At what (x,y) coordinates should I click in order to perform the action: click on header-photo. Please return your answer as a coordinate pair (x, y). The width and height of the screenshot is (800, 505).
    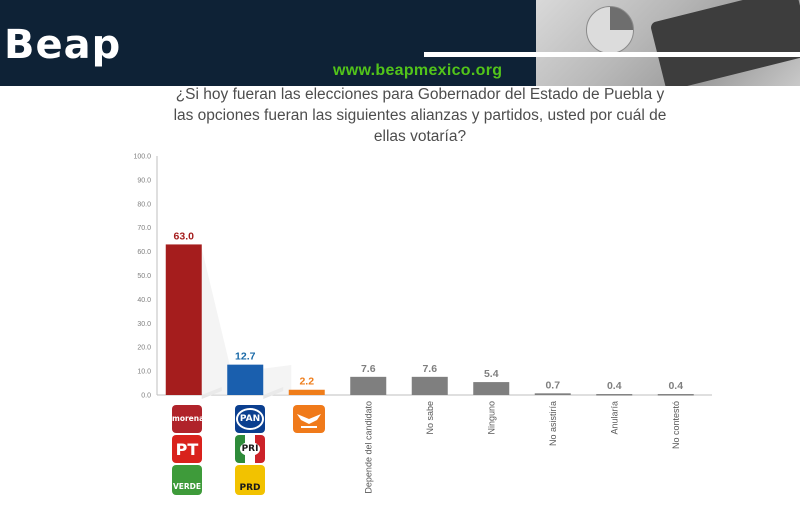
    Looking at the image, I should click on (668, 43).